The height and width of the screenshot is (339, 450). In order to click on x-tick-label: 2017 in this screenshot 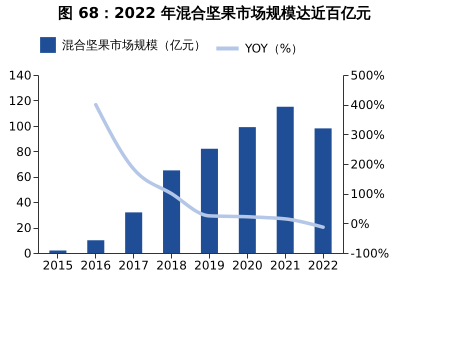, I will do `click(133, 265)`.